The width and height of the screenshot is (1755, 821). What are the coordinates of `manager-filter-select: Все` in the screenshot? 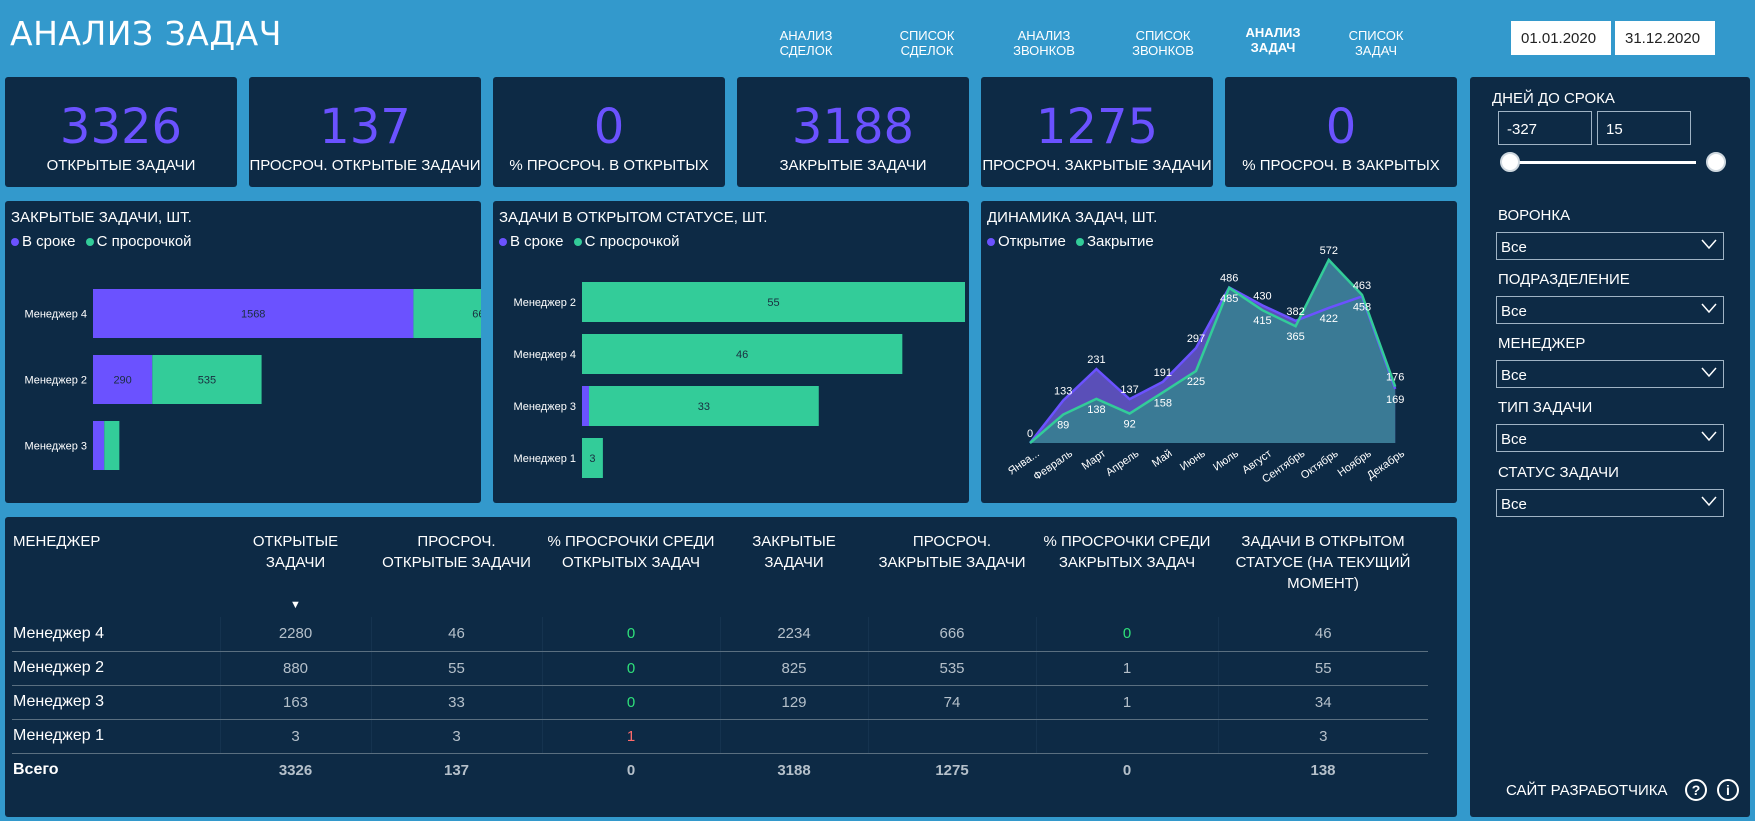 It's located at (1610, 374).